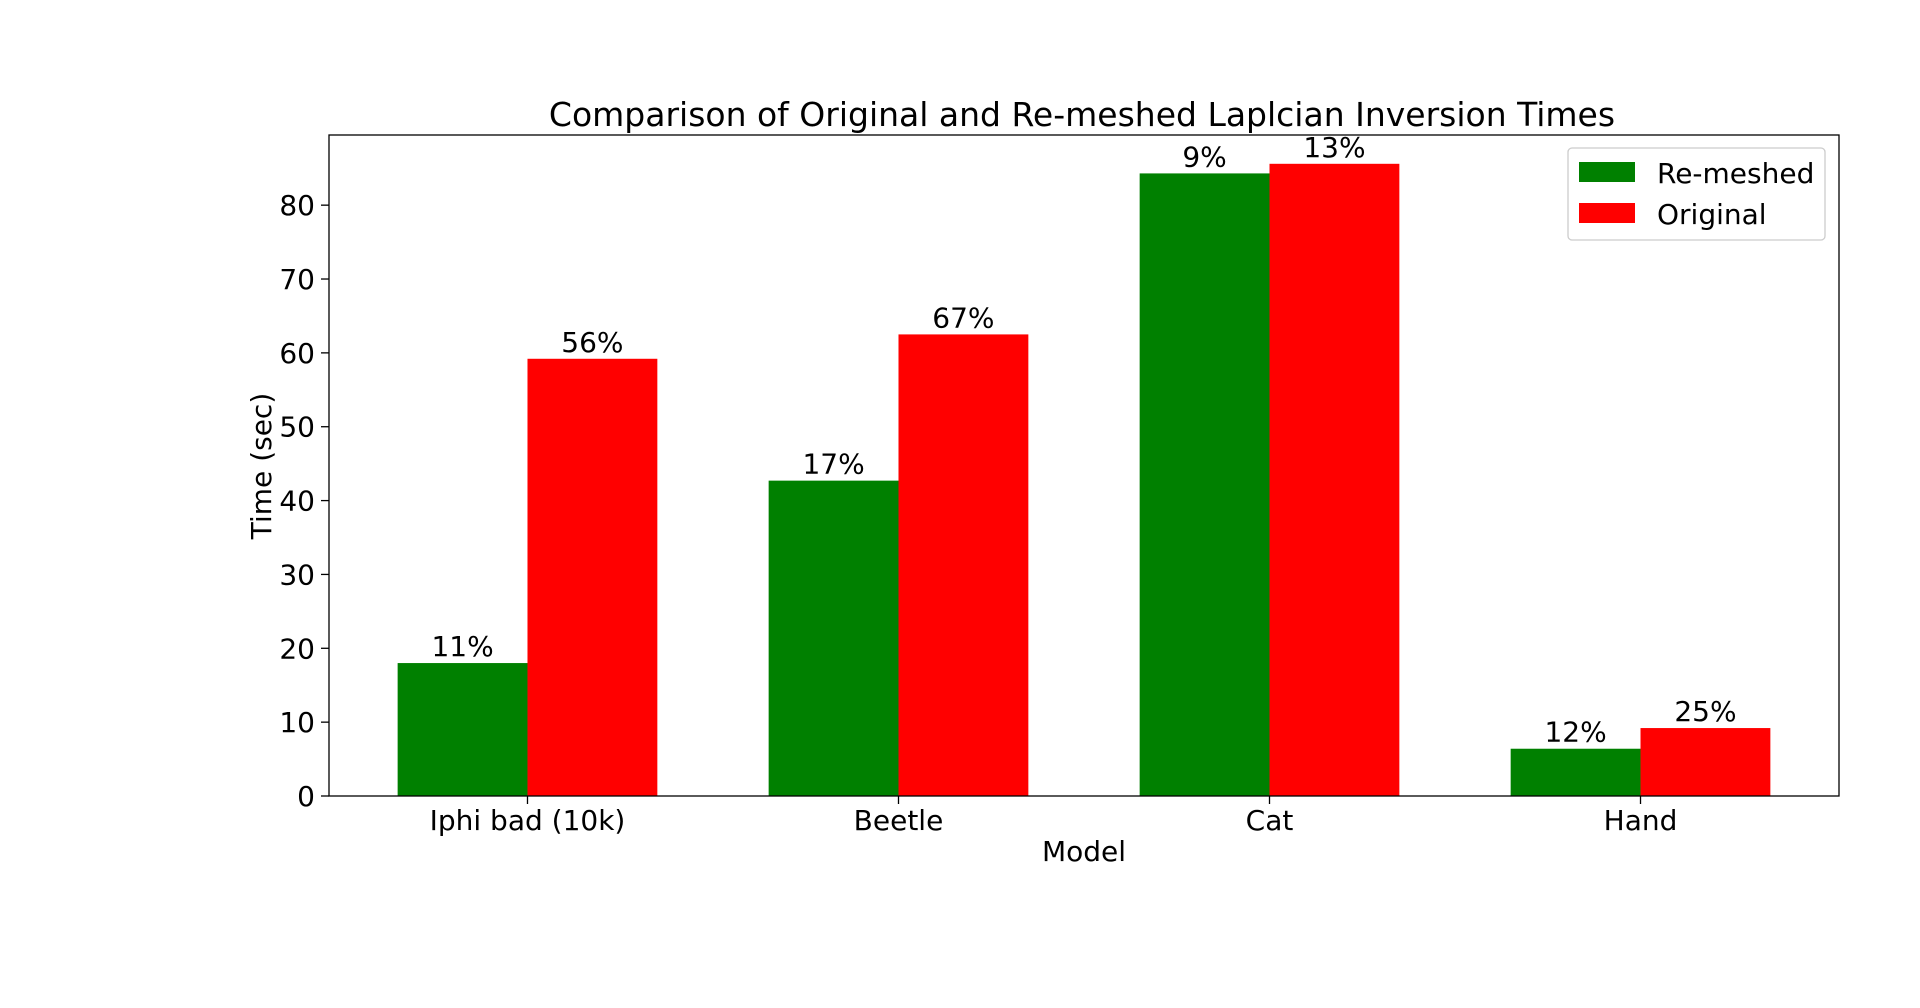 This screenshot has width=1920, height=1008. Describe the element at coordinates (592, 342) in the screenshot. I see `bar-label-original-1: 56%` at that location.